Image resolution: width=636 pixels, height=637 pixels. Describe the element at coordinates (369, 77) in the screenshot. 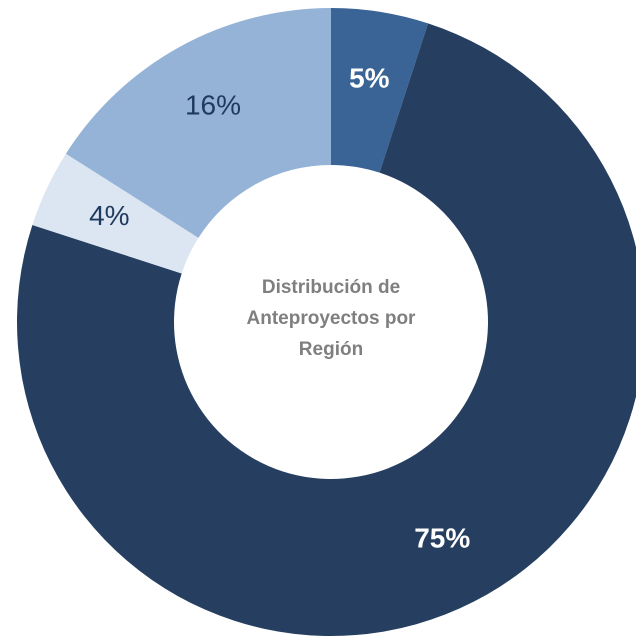

I see `data-label: 5%` at that location.